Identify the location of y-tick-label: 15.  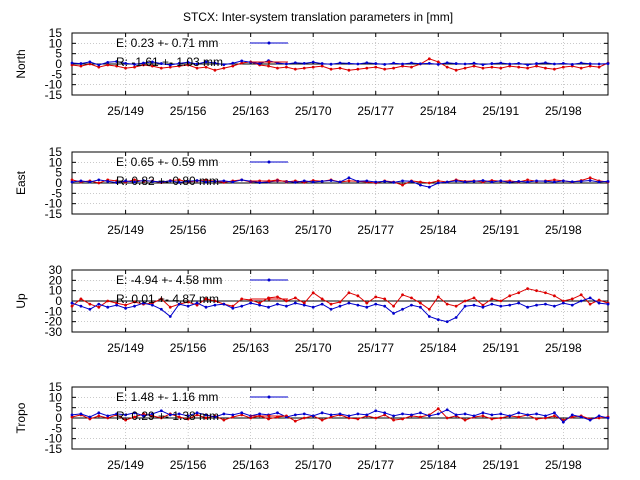
(56, 33).